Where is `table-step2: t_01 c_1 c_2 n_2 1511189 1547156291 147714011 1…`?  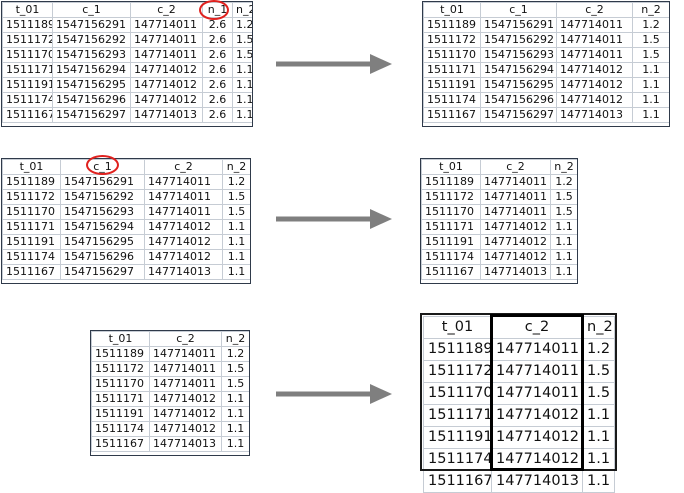
table-step2: t_01 c_1 c_2 n_2 1511189 1547156291 147714011 1… is located at coordinates (126, 219).